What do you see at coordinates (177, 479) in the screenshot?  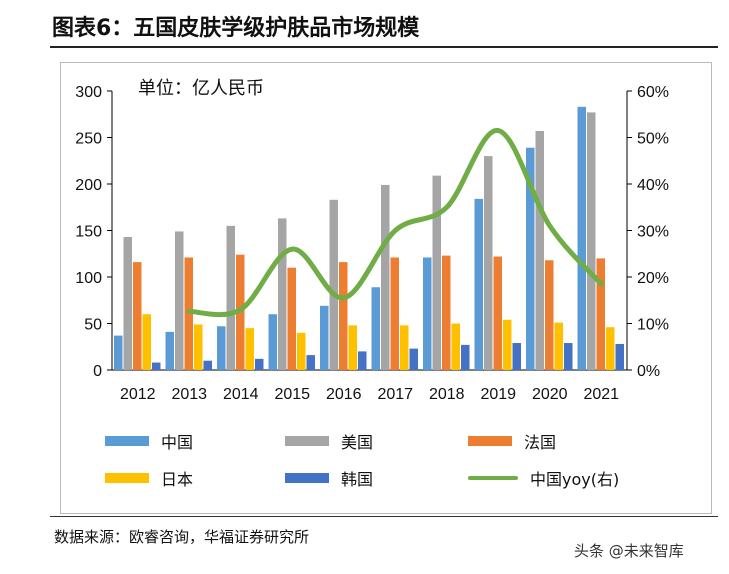 I see `legend-label: 日本` at bounding box center [177, 479].